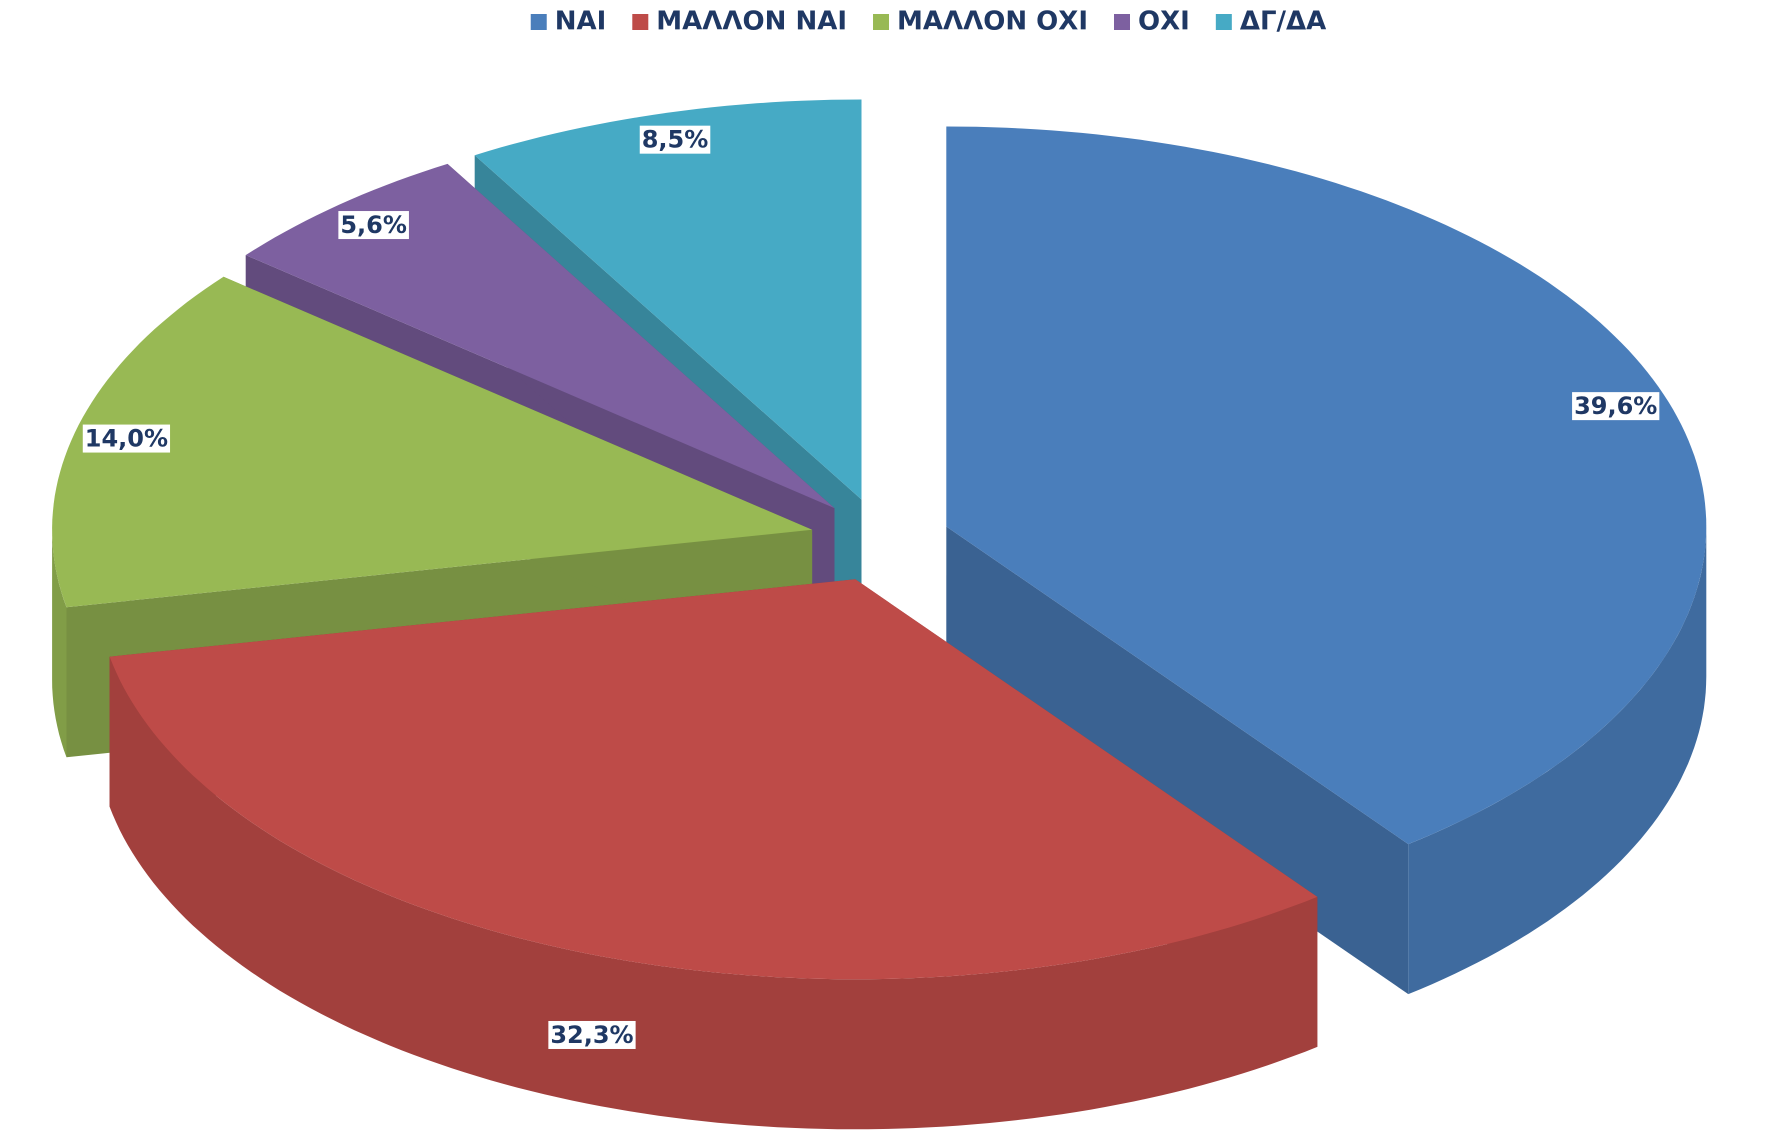 The height and width of the screenshot is (1132, 1777). Describe the element at coordinates (1177, 760) in the screenshot. I see `slice-side` at that location.